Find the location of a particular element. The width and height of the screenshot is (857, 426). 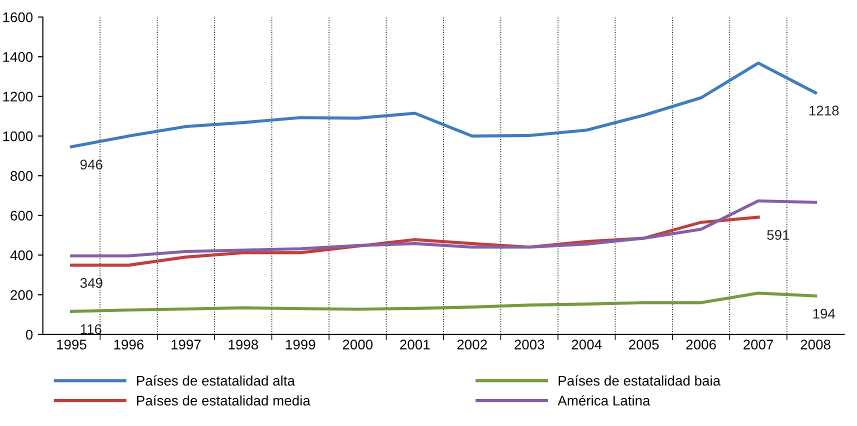

x-tick-label: 2003 is located at coordinates (529, 345).